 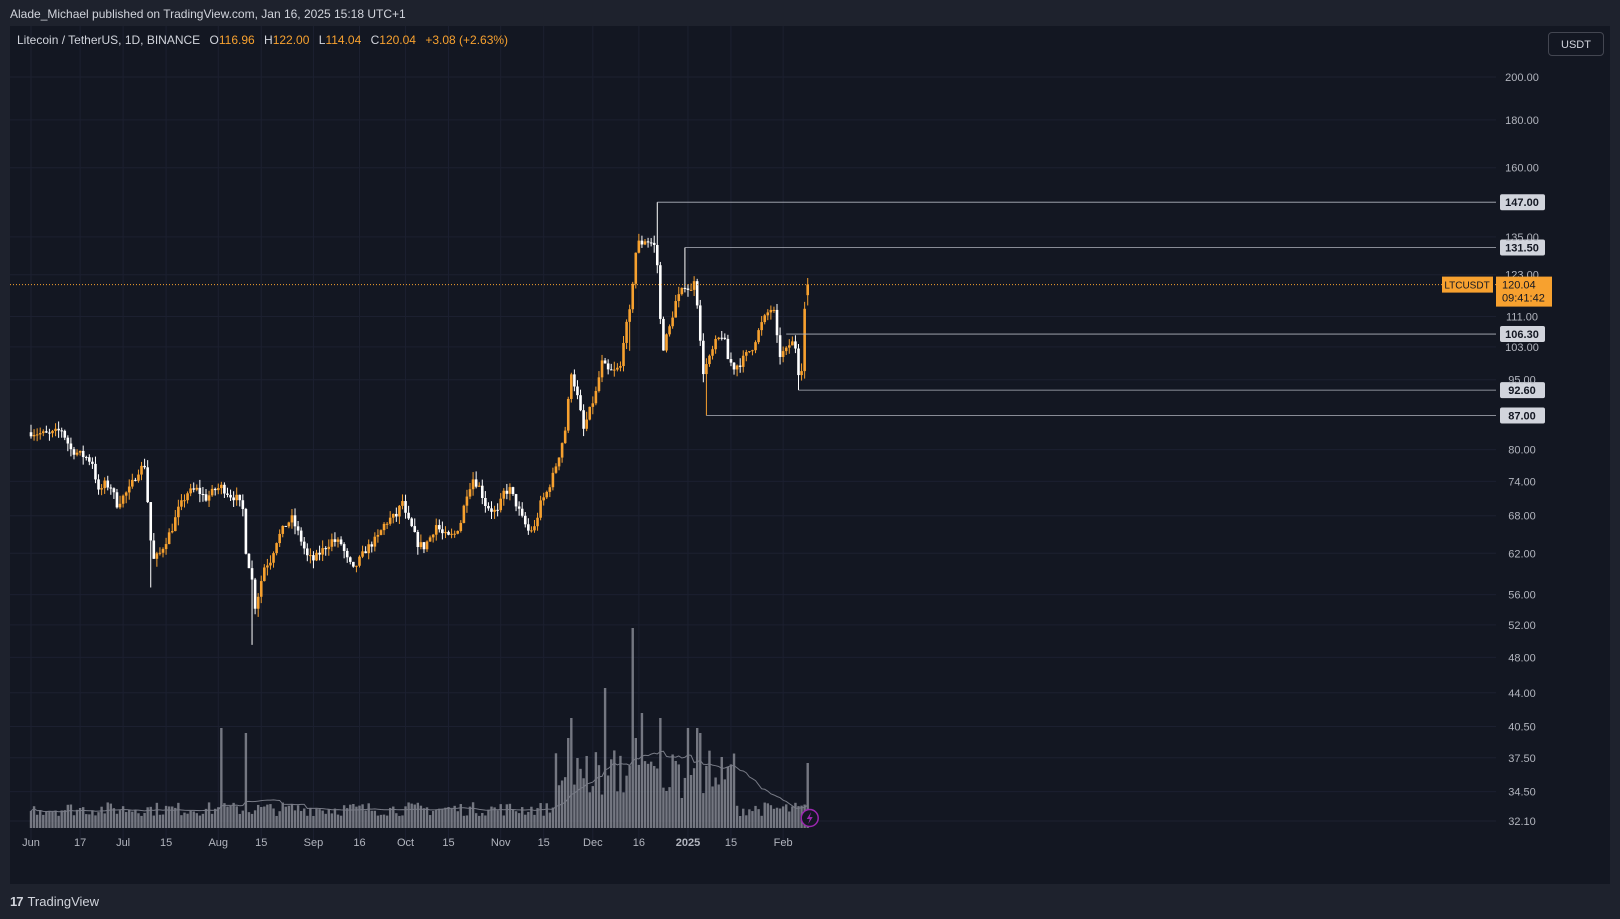 I want to click on tradingview-logo: 17 TradingView, so click(x=54, y=901).